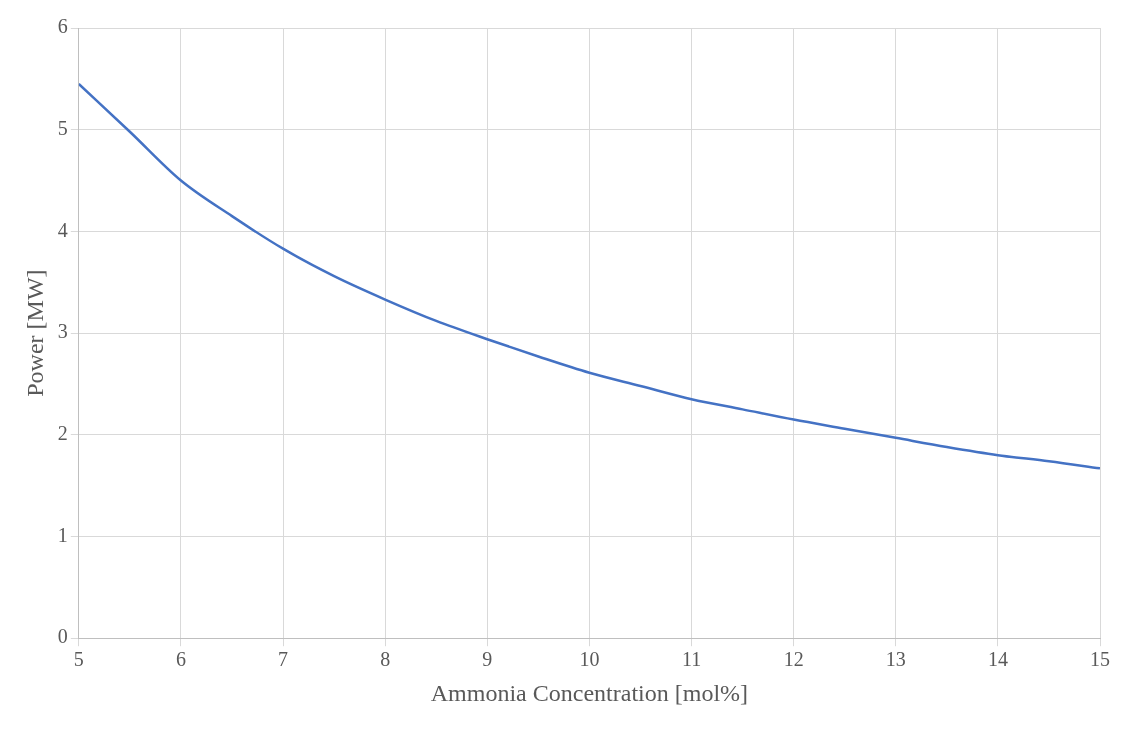 The width and height of the screenshot is (1132, 735). What do you see at coordinates (62, 433) in the screenshot?
I see `y-tick-label: 2` at bounding box center [62, 433].